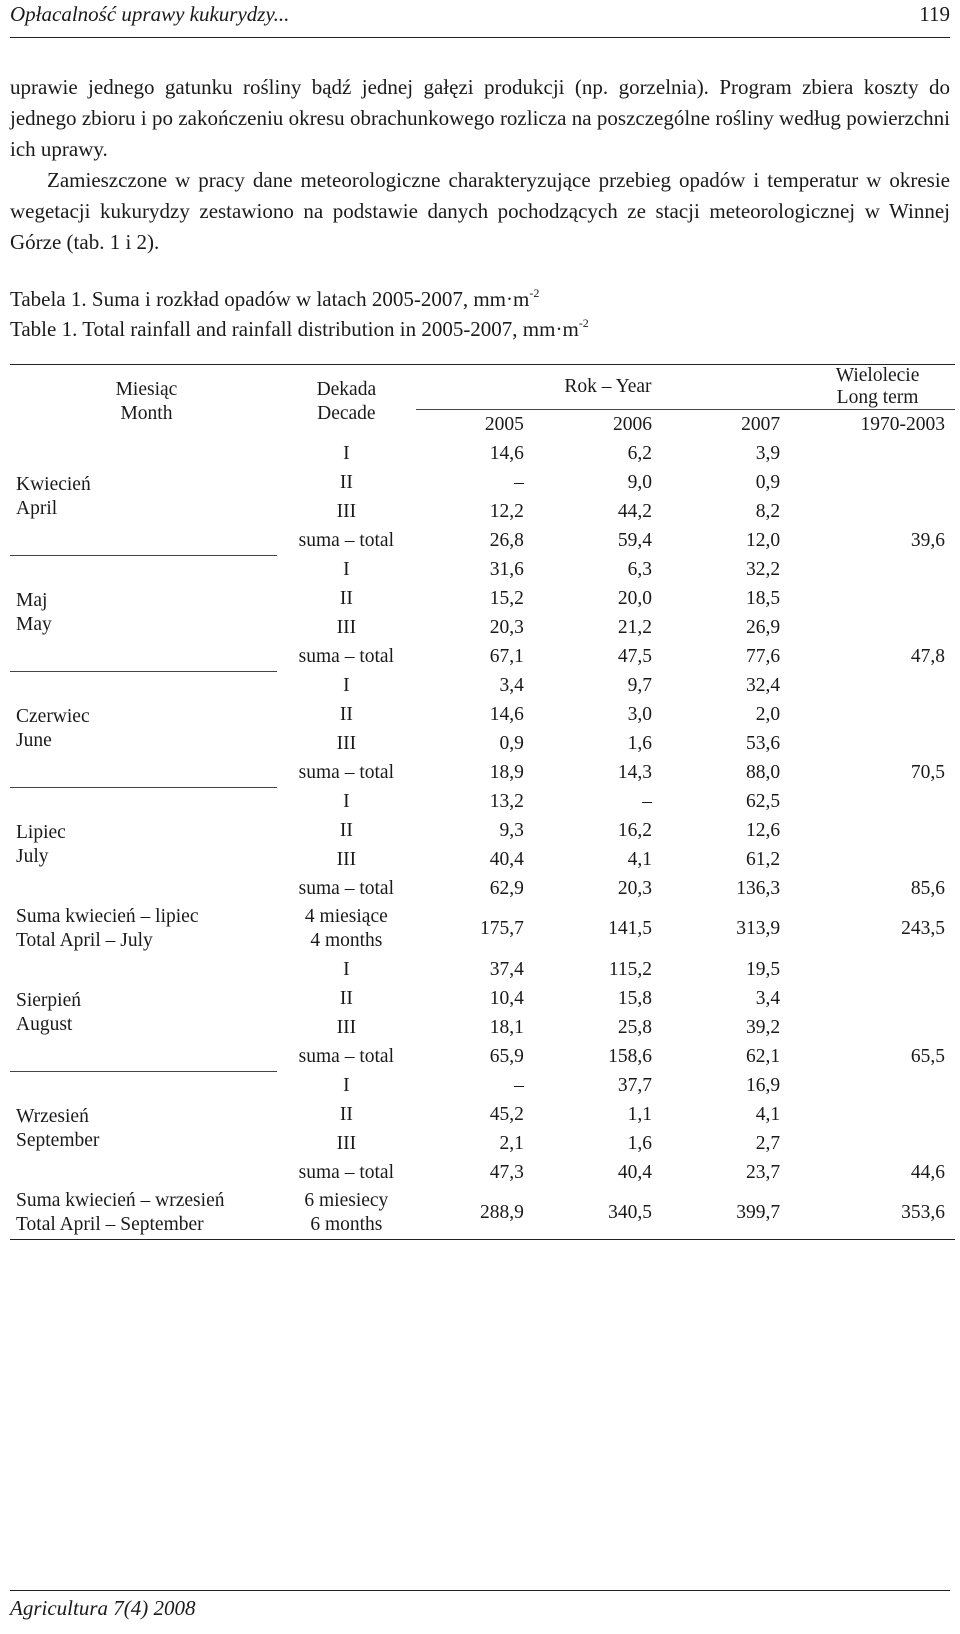  What do you see at coordinates (768, 453) in the screenshot?
I see `value-cell: 3,9` at bounding box center [768, 453].